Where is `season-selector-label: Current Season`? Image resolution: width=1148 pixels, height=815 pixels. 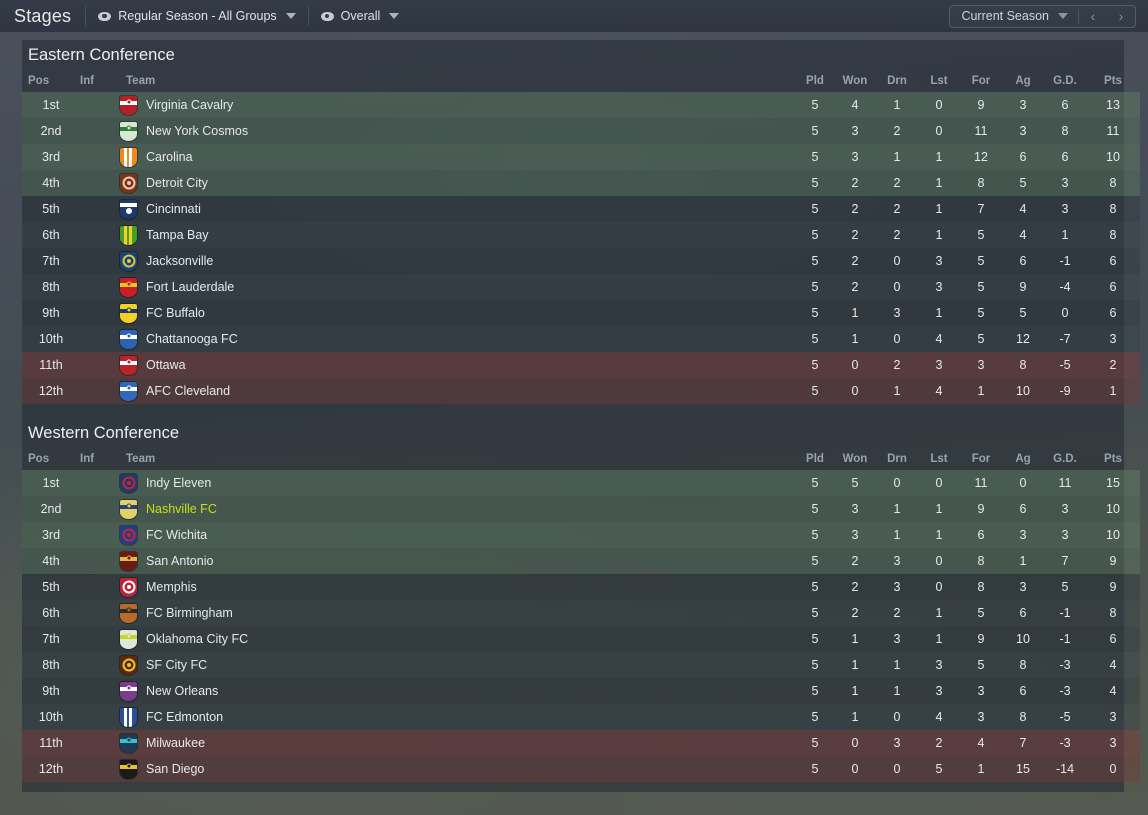
season-selector-label: Current Season is located at coordinates (1005, 16).